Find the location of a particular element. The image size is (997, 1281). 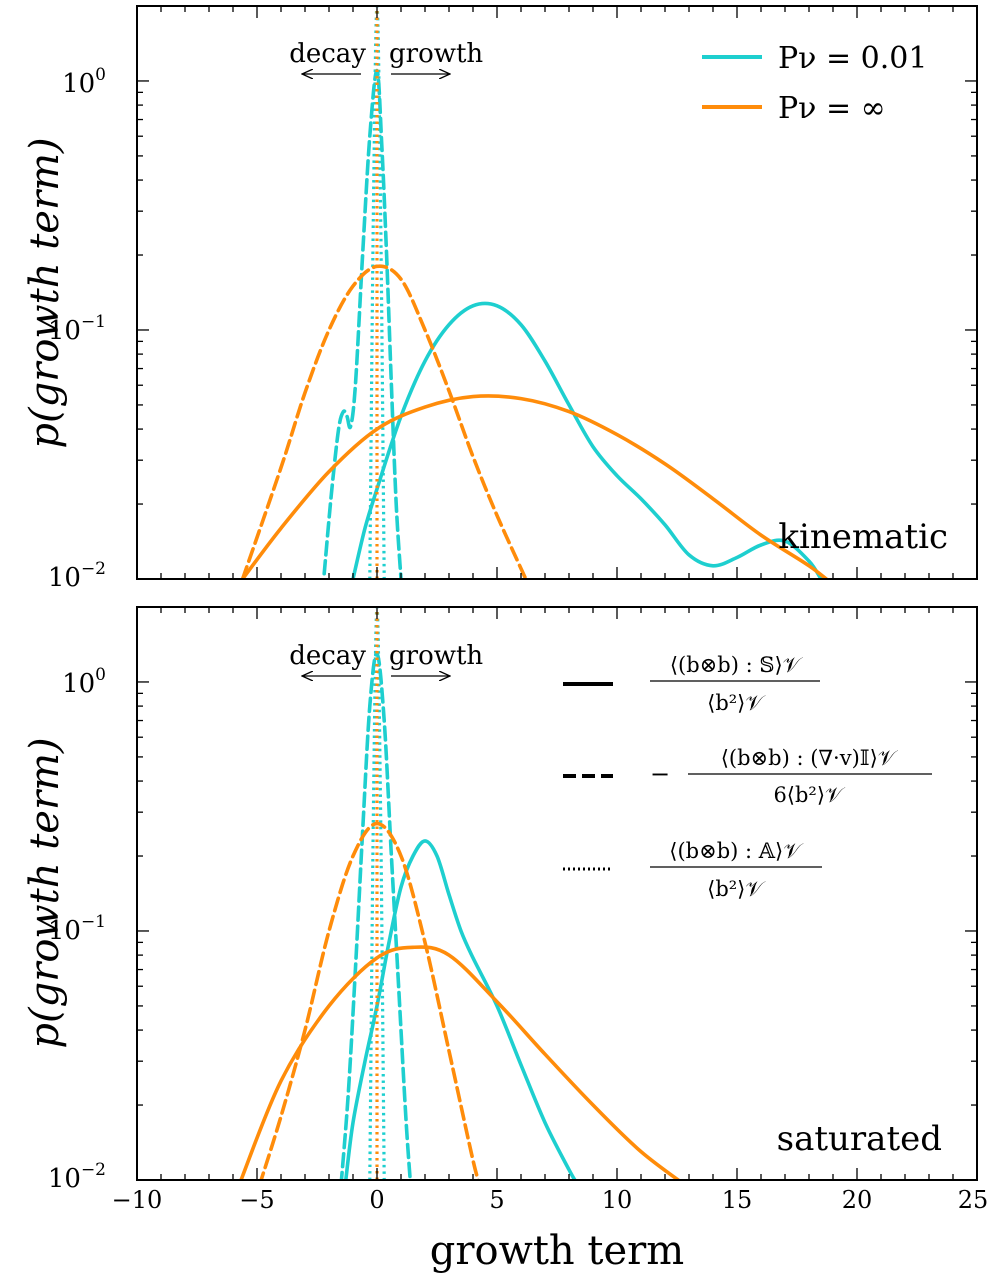

xtick-label: 25 is located at coordinates (973, 1200).